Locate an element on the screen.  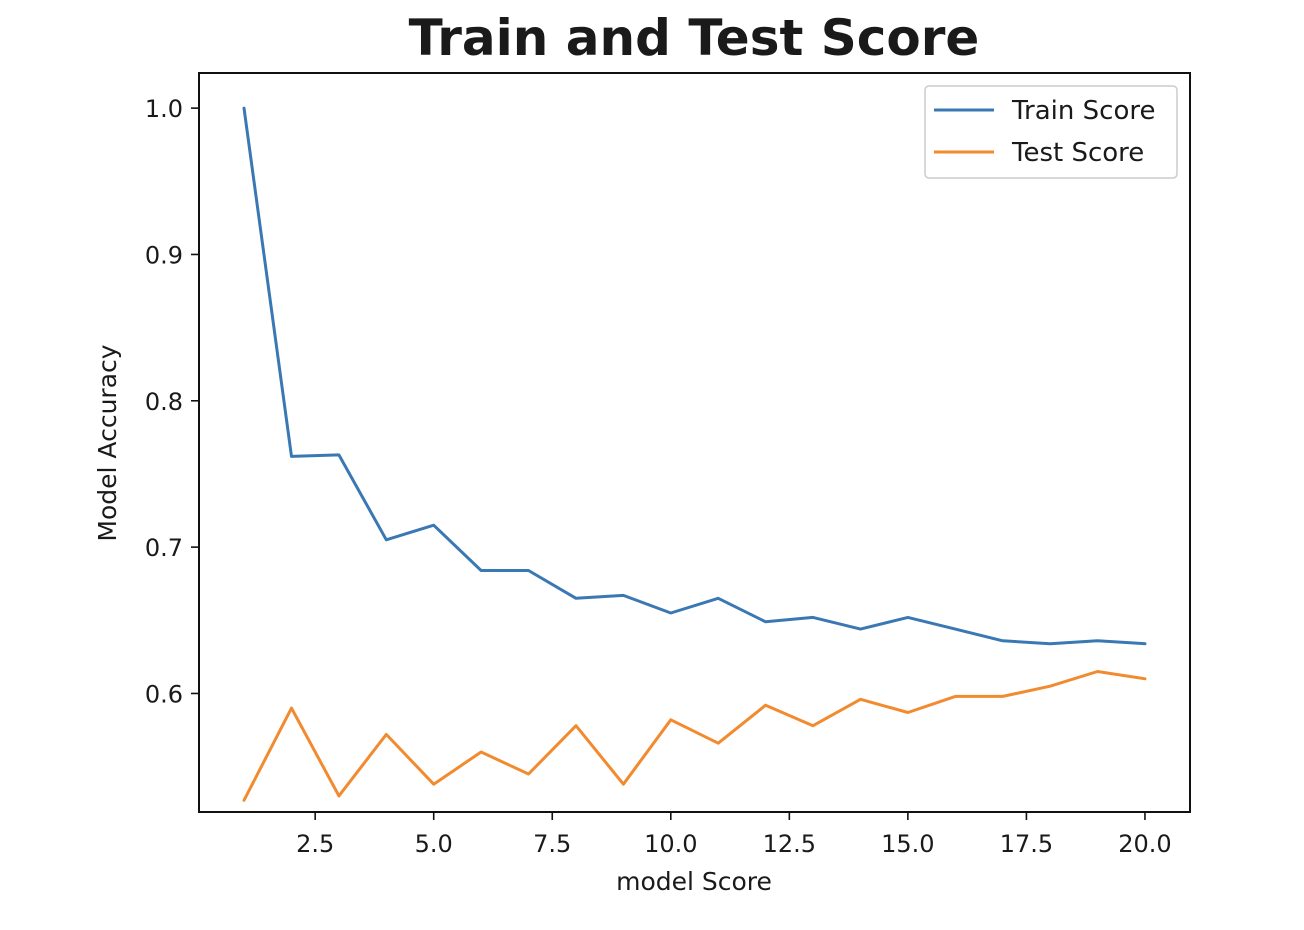
x-tick-label: 20.0 is located at coordinates (1144, 844).